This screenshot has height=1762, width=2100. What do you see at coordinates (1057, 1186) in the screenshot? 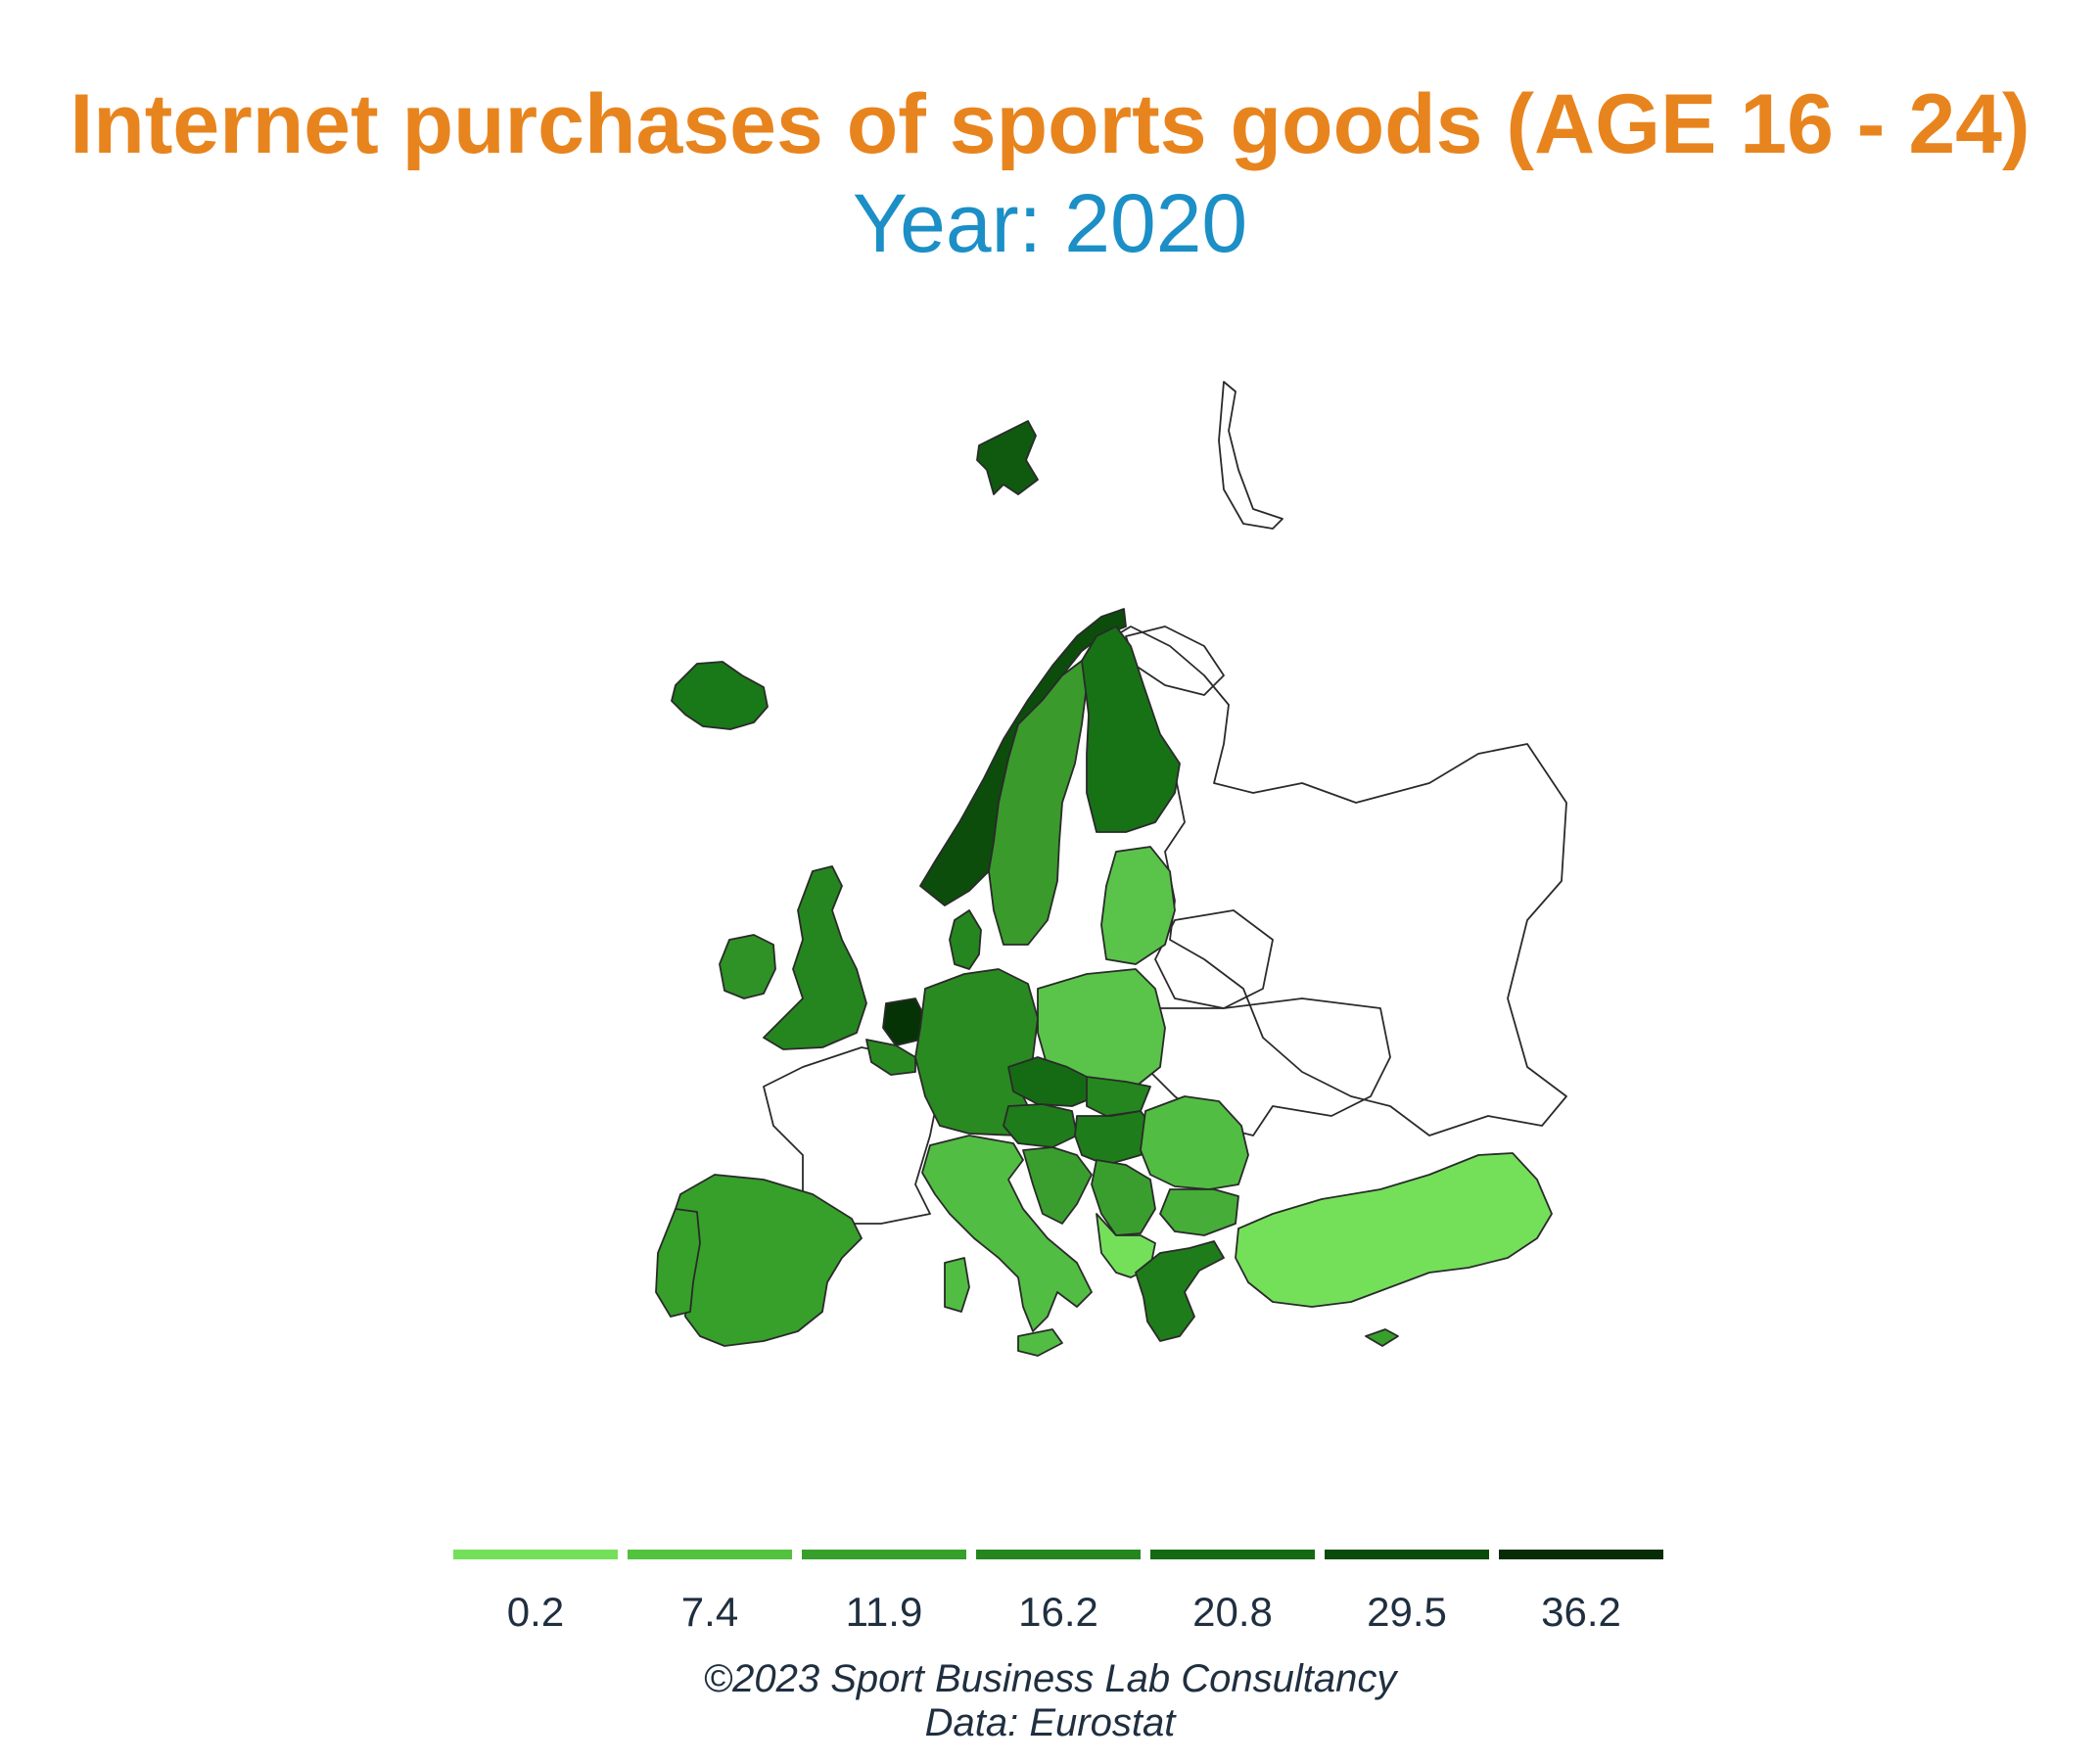
I see `region-croatia-slovenia` at bounding box center [1057, 1186].